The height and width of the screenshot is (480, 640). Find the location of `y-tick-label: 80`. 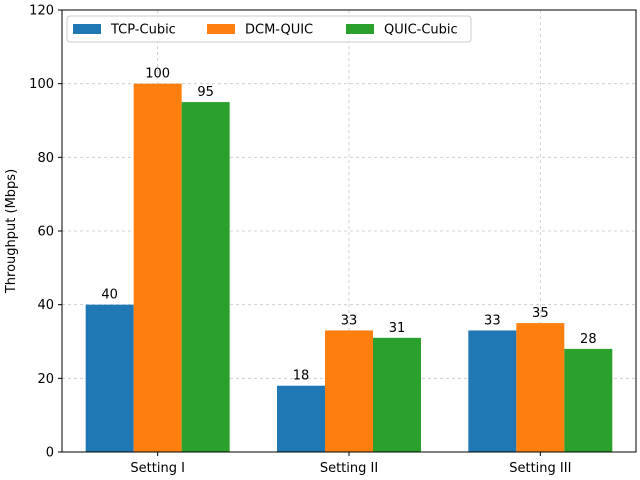

y-tick-label: 80 is located at coordinates (45, 158).